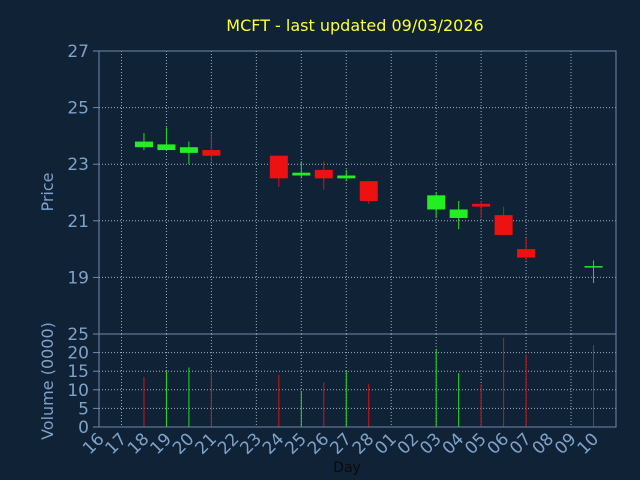 This screenshot has width=640, height=480. What do you see at coordinates (78, 222) in the screenshot?
I see `price-tick-label: 21` at bounding box center [78, 222].